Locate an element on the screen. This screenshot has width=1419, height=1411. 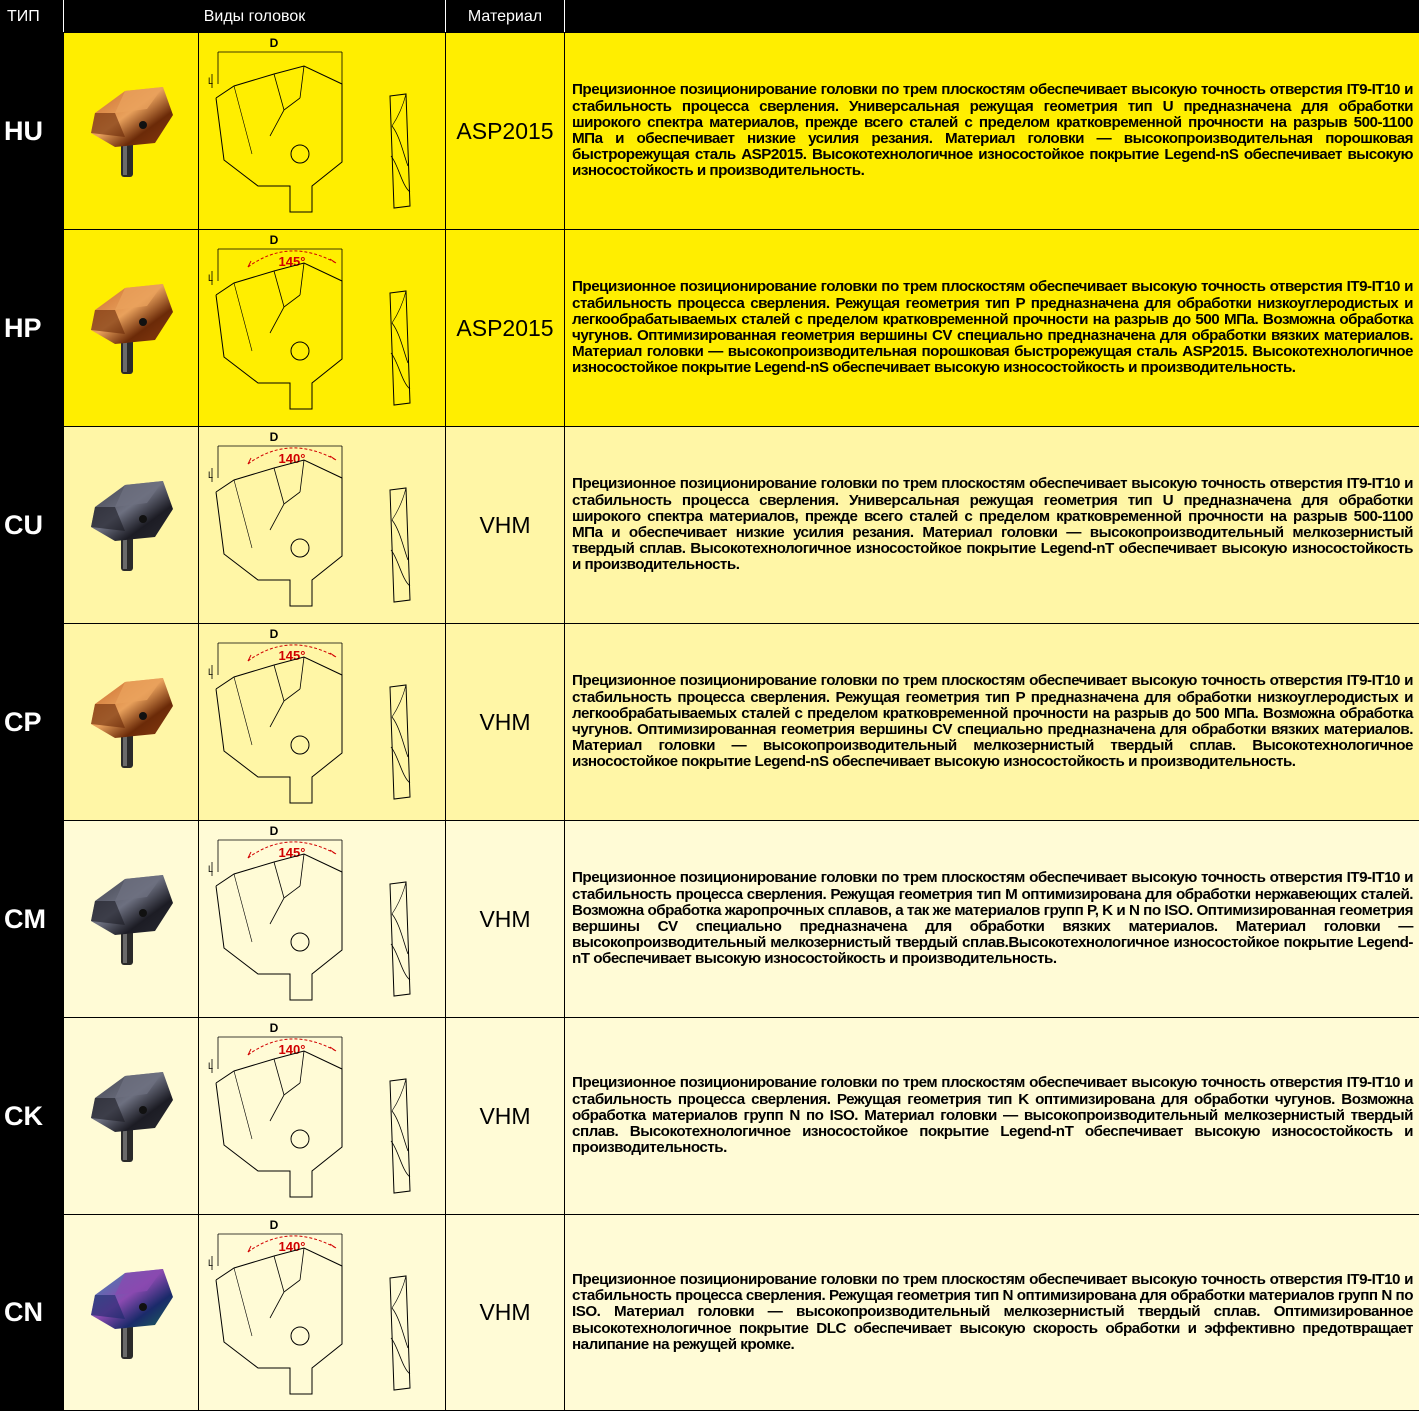
type-code: CM is located at coordinates (32, 919).